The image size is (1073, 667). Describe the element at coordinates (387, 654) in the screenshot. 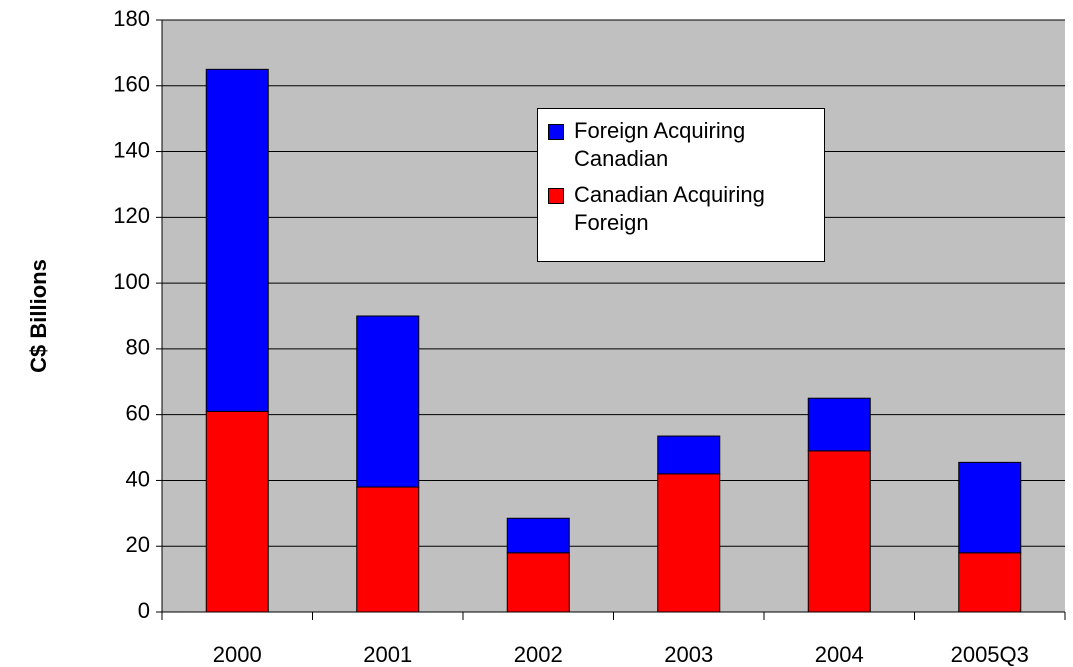

I see `x-tick-label: 2001` at that location.